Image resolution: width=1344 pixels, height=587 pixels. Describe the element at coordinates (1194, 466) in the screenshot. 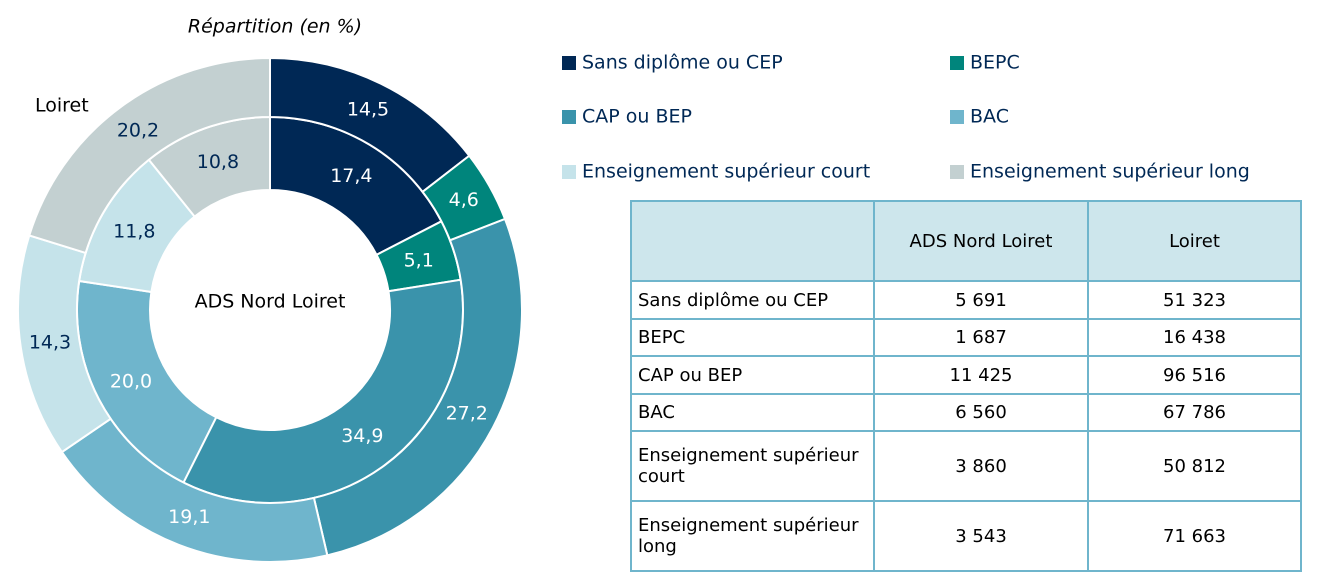

I see `table-cell: 50 812` at that location.